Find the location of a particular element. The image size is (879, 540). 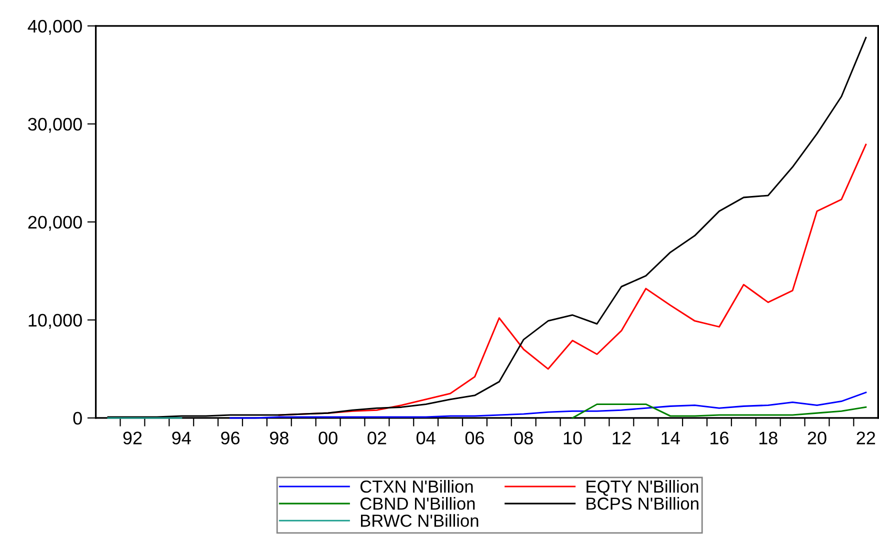

x-tick-label: 94 is located at coordinates (181, 438).